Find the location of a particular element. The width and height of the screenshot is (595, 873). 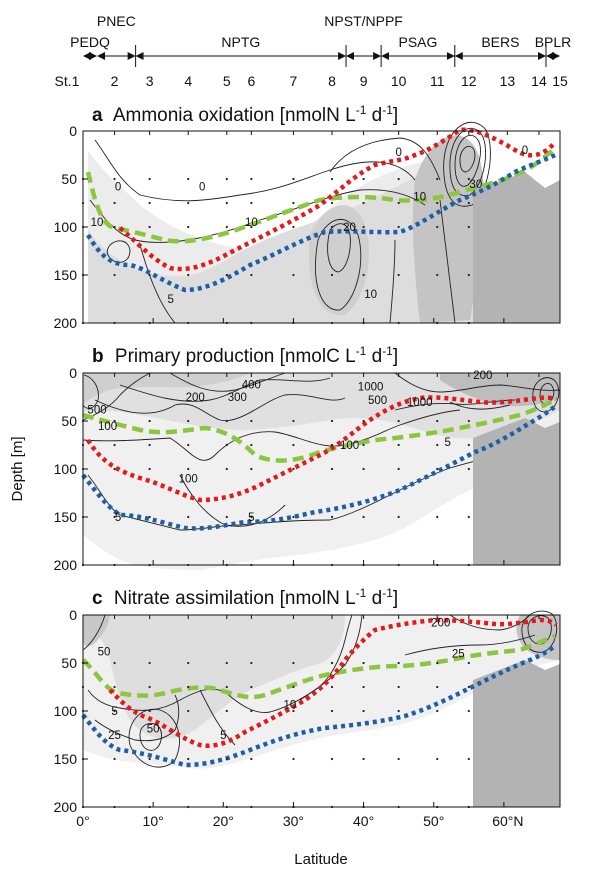

station-label: 14 is located at coordinates (539, 81).